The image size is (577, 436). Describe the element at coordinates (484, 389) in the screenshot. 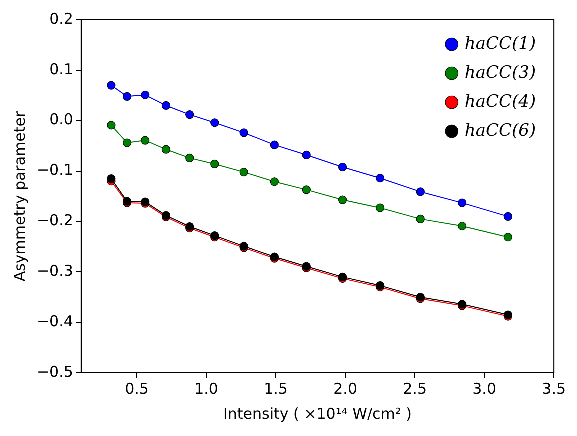

I see `x-tick-label: 3.0` at that location.